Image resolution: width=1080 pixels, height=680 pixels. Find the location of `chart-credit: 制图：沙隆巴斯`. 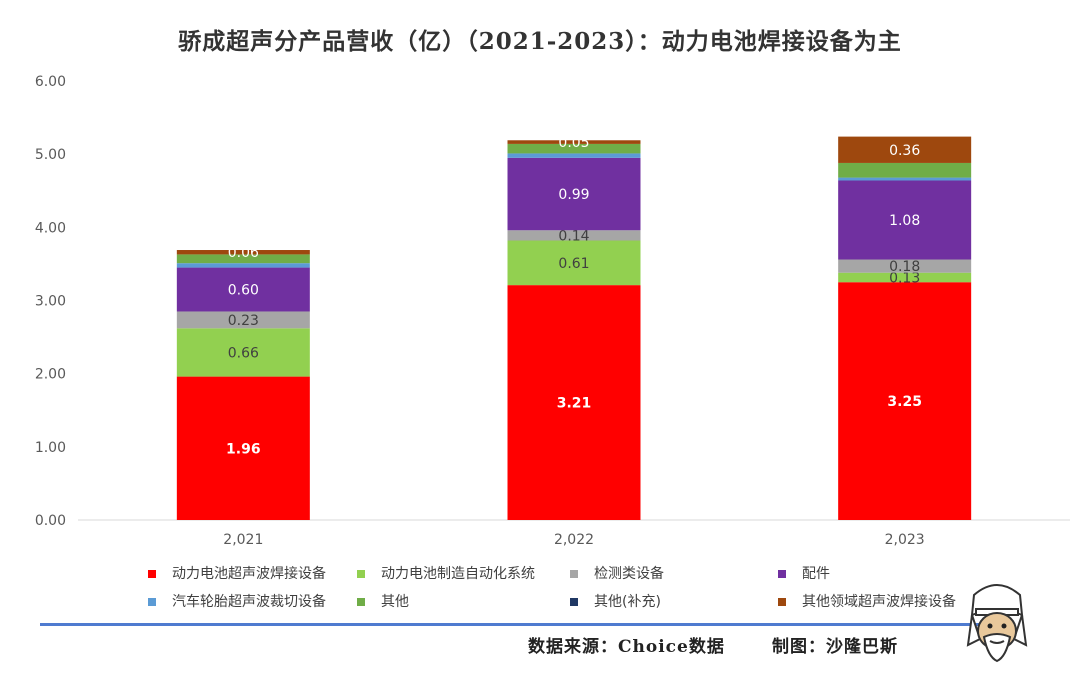

chart-credit: 制图：沙隆巴斯 is located at coordinates (835, 647).